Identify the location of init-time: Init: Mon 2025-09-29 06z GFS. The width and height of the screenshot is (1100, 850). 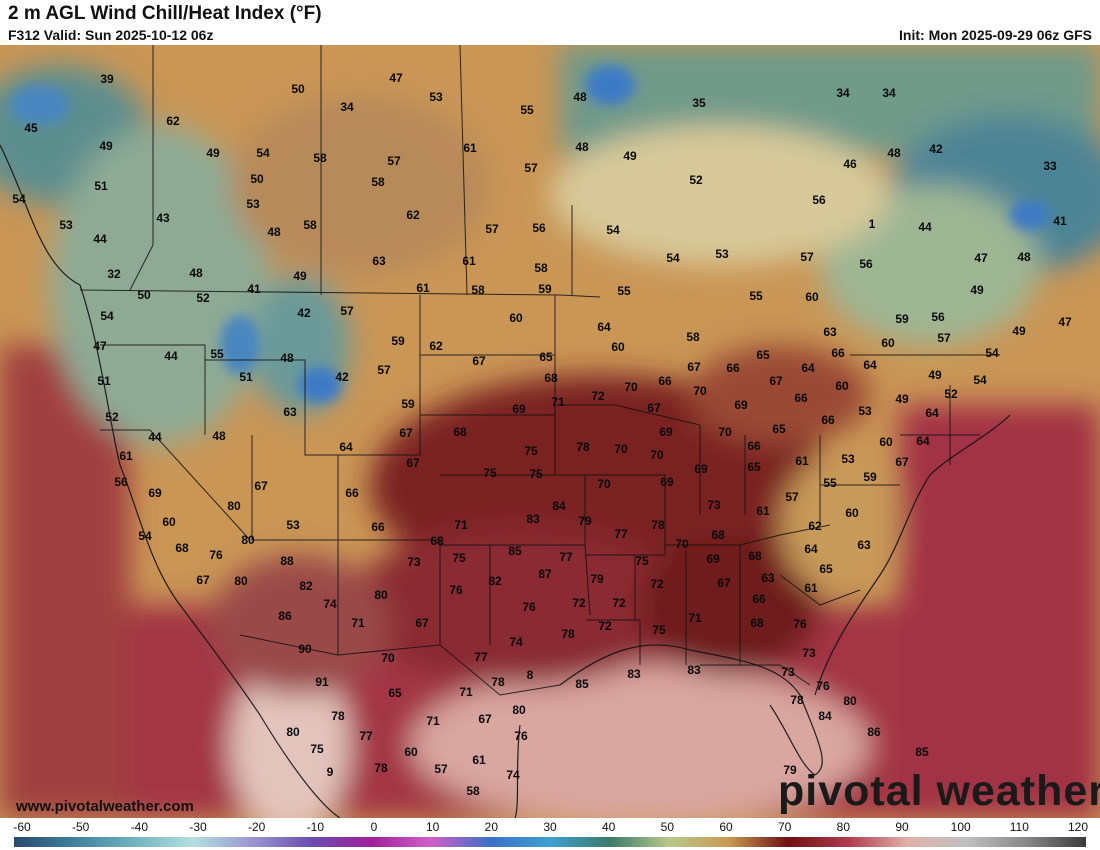
(995, 35).